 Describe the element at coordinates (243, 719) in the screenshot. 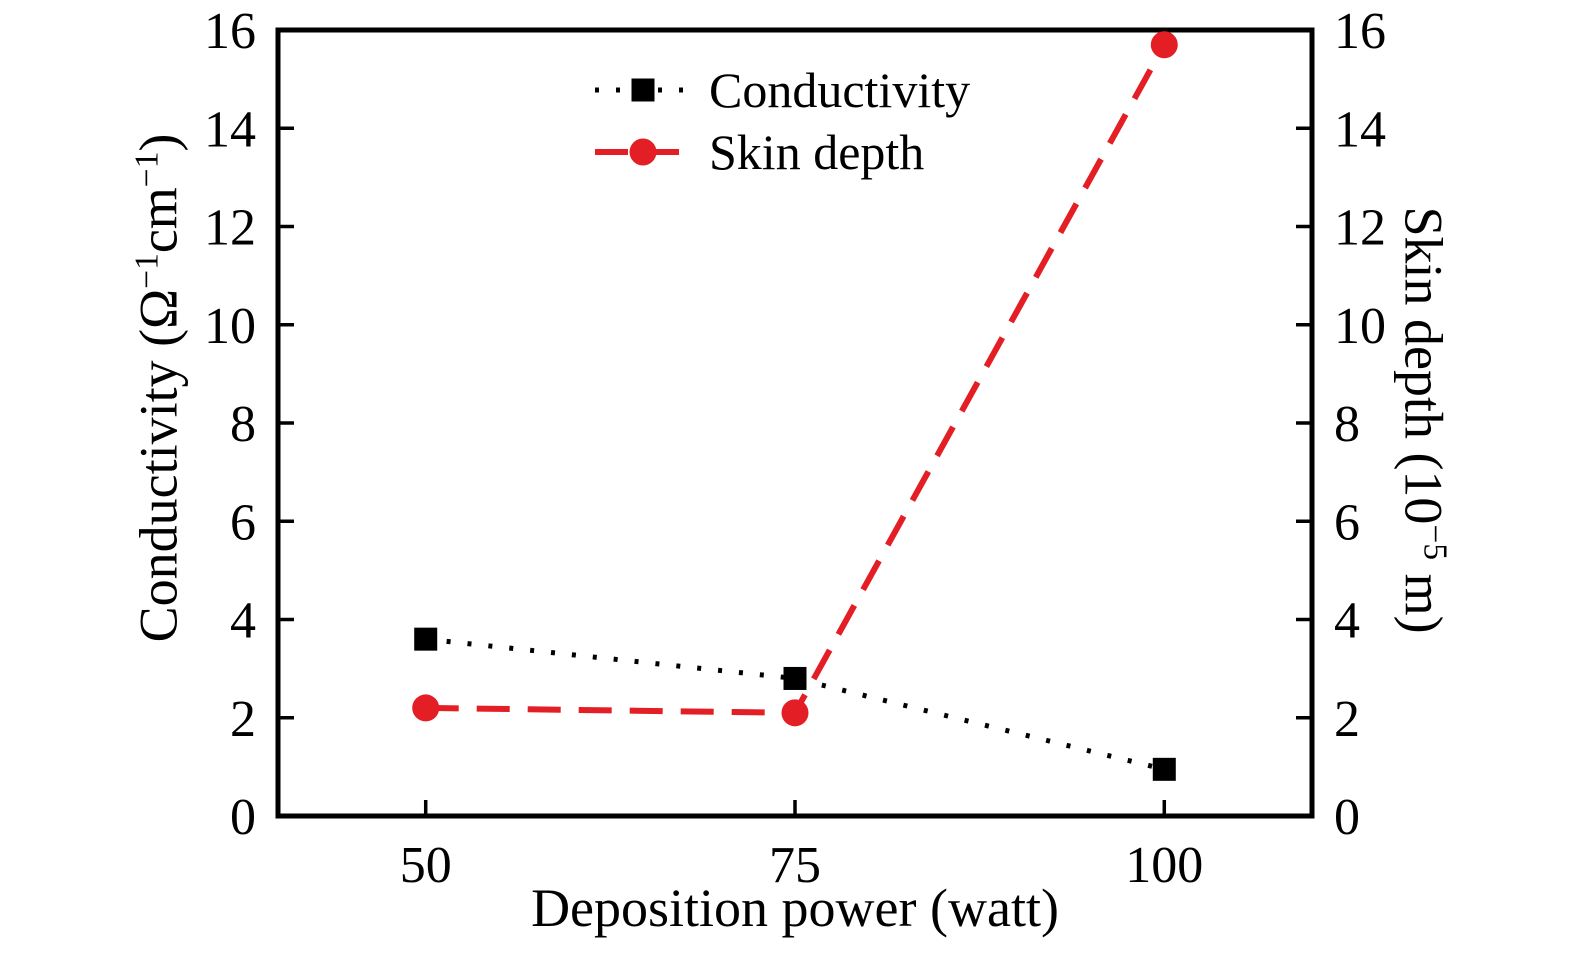

I see `y-tick-label-left: 2` at that location.